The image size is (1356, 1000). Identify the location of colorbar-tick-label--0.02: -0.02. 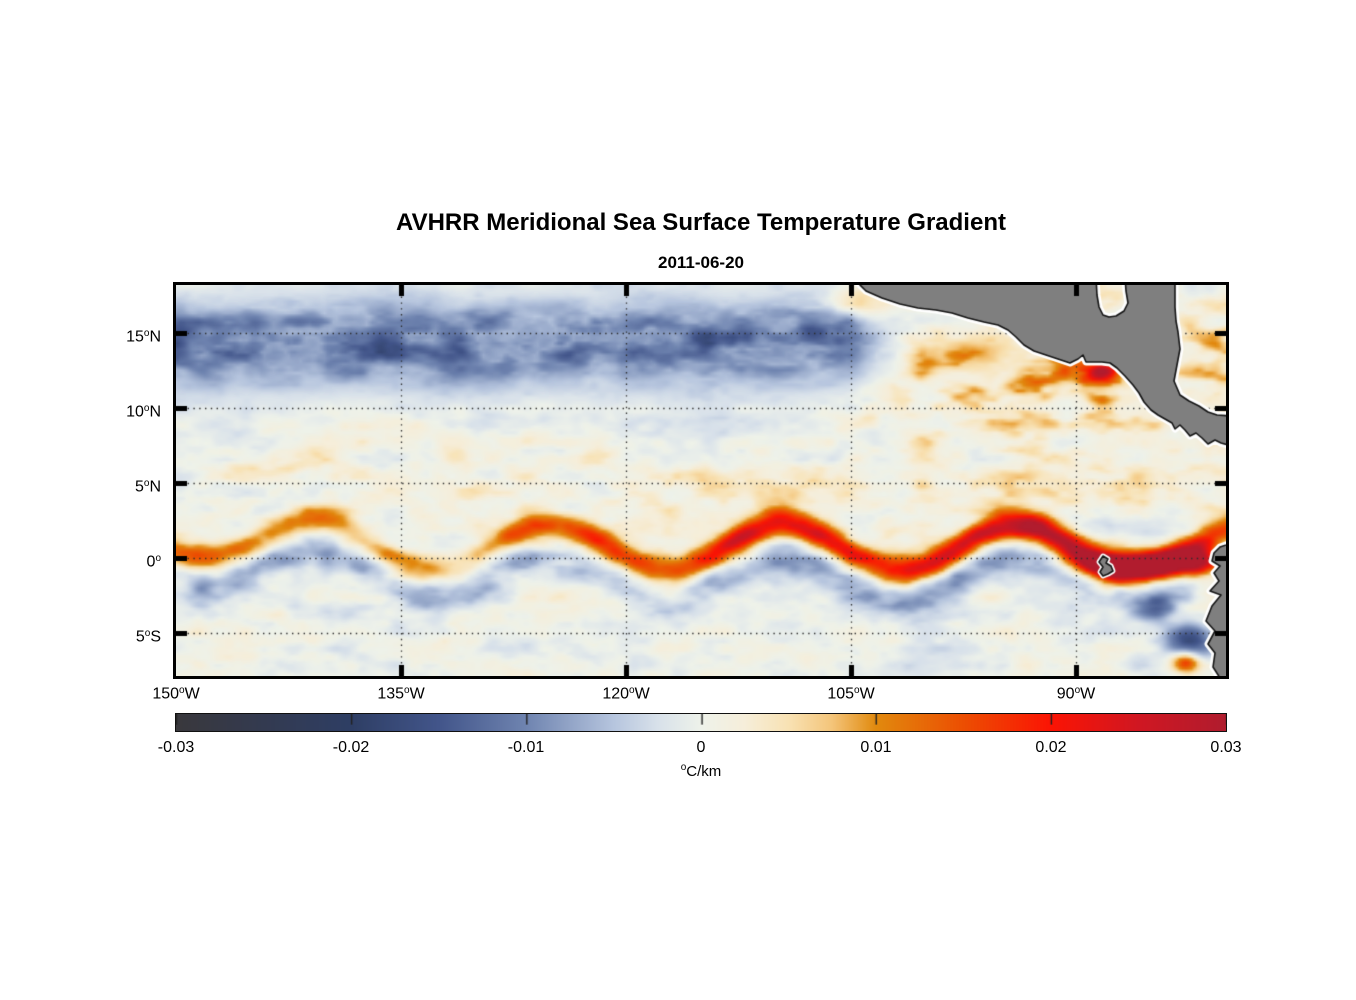
(351, 747).